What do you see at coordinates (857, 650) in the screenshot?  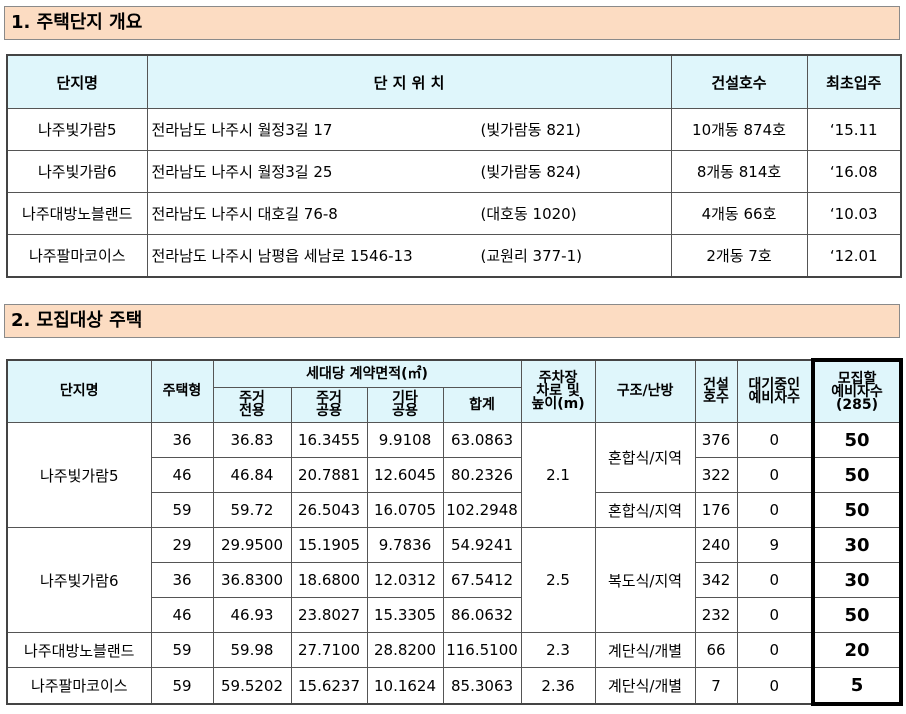 I see `reserve-count: 20` at bounding box center [857, 650].